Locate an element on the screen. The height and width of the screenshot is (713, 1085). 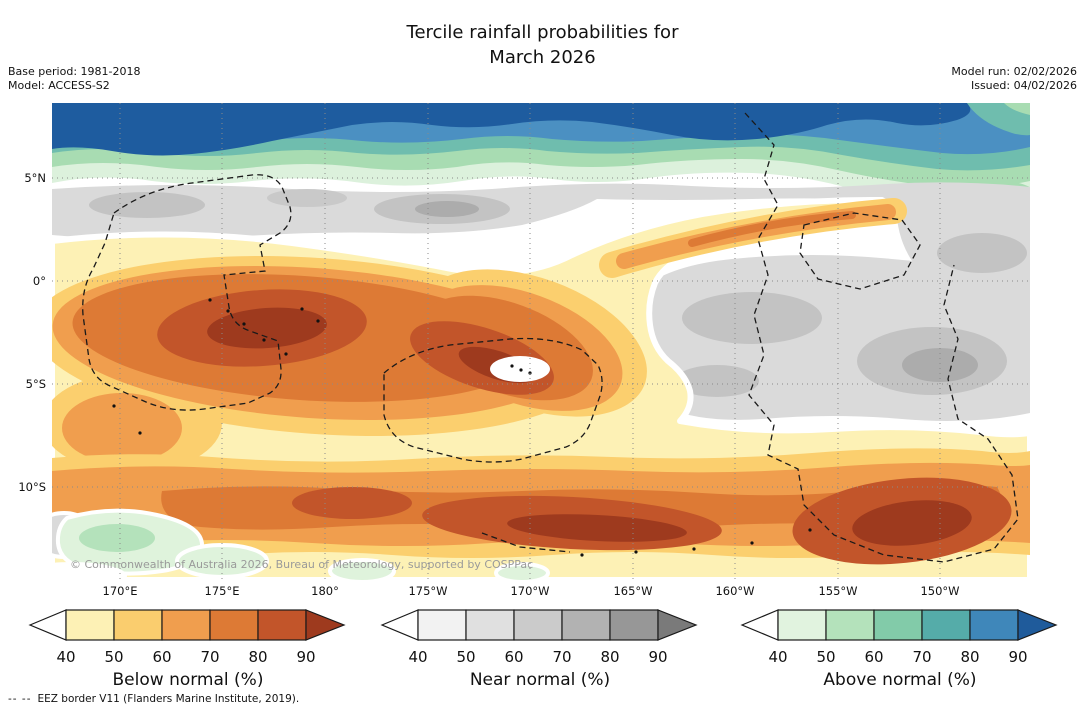
issued-text: Issued: 04/02/2026 is located at coordinates (1023, 85).